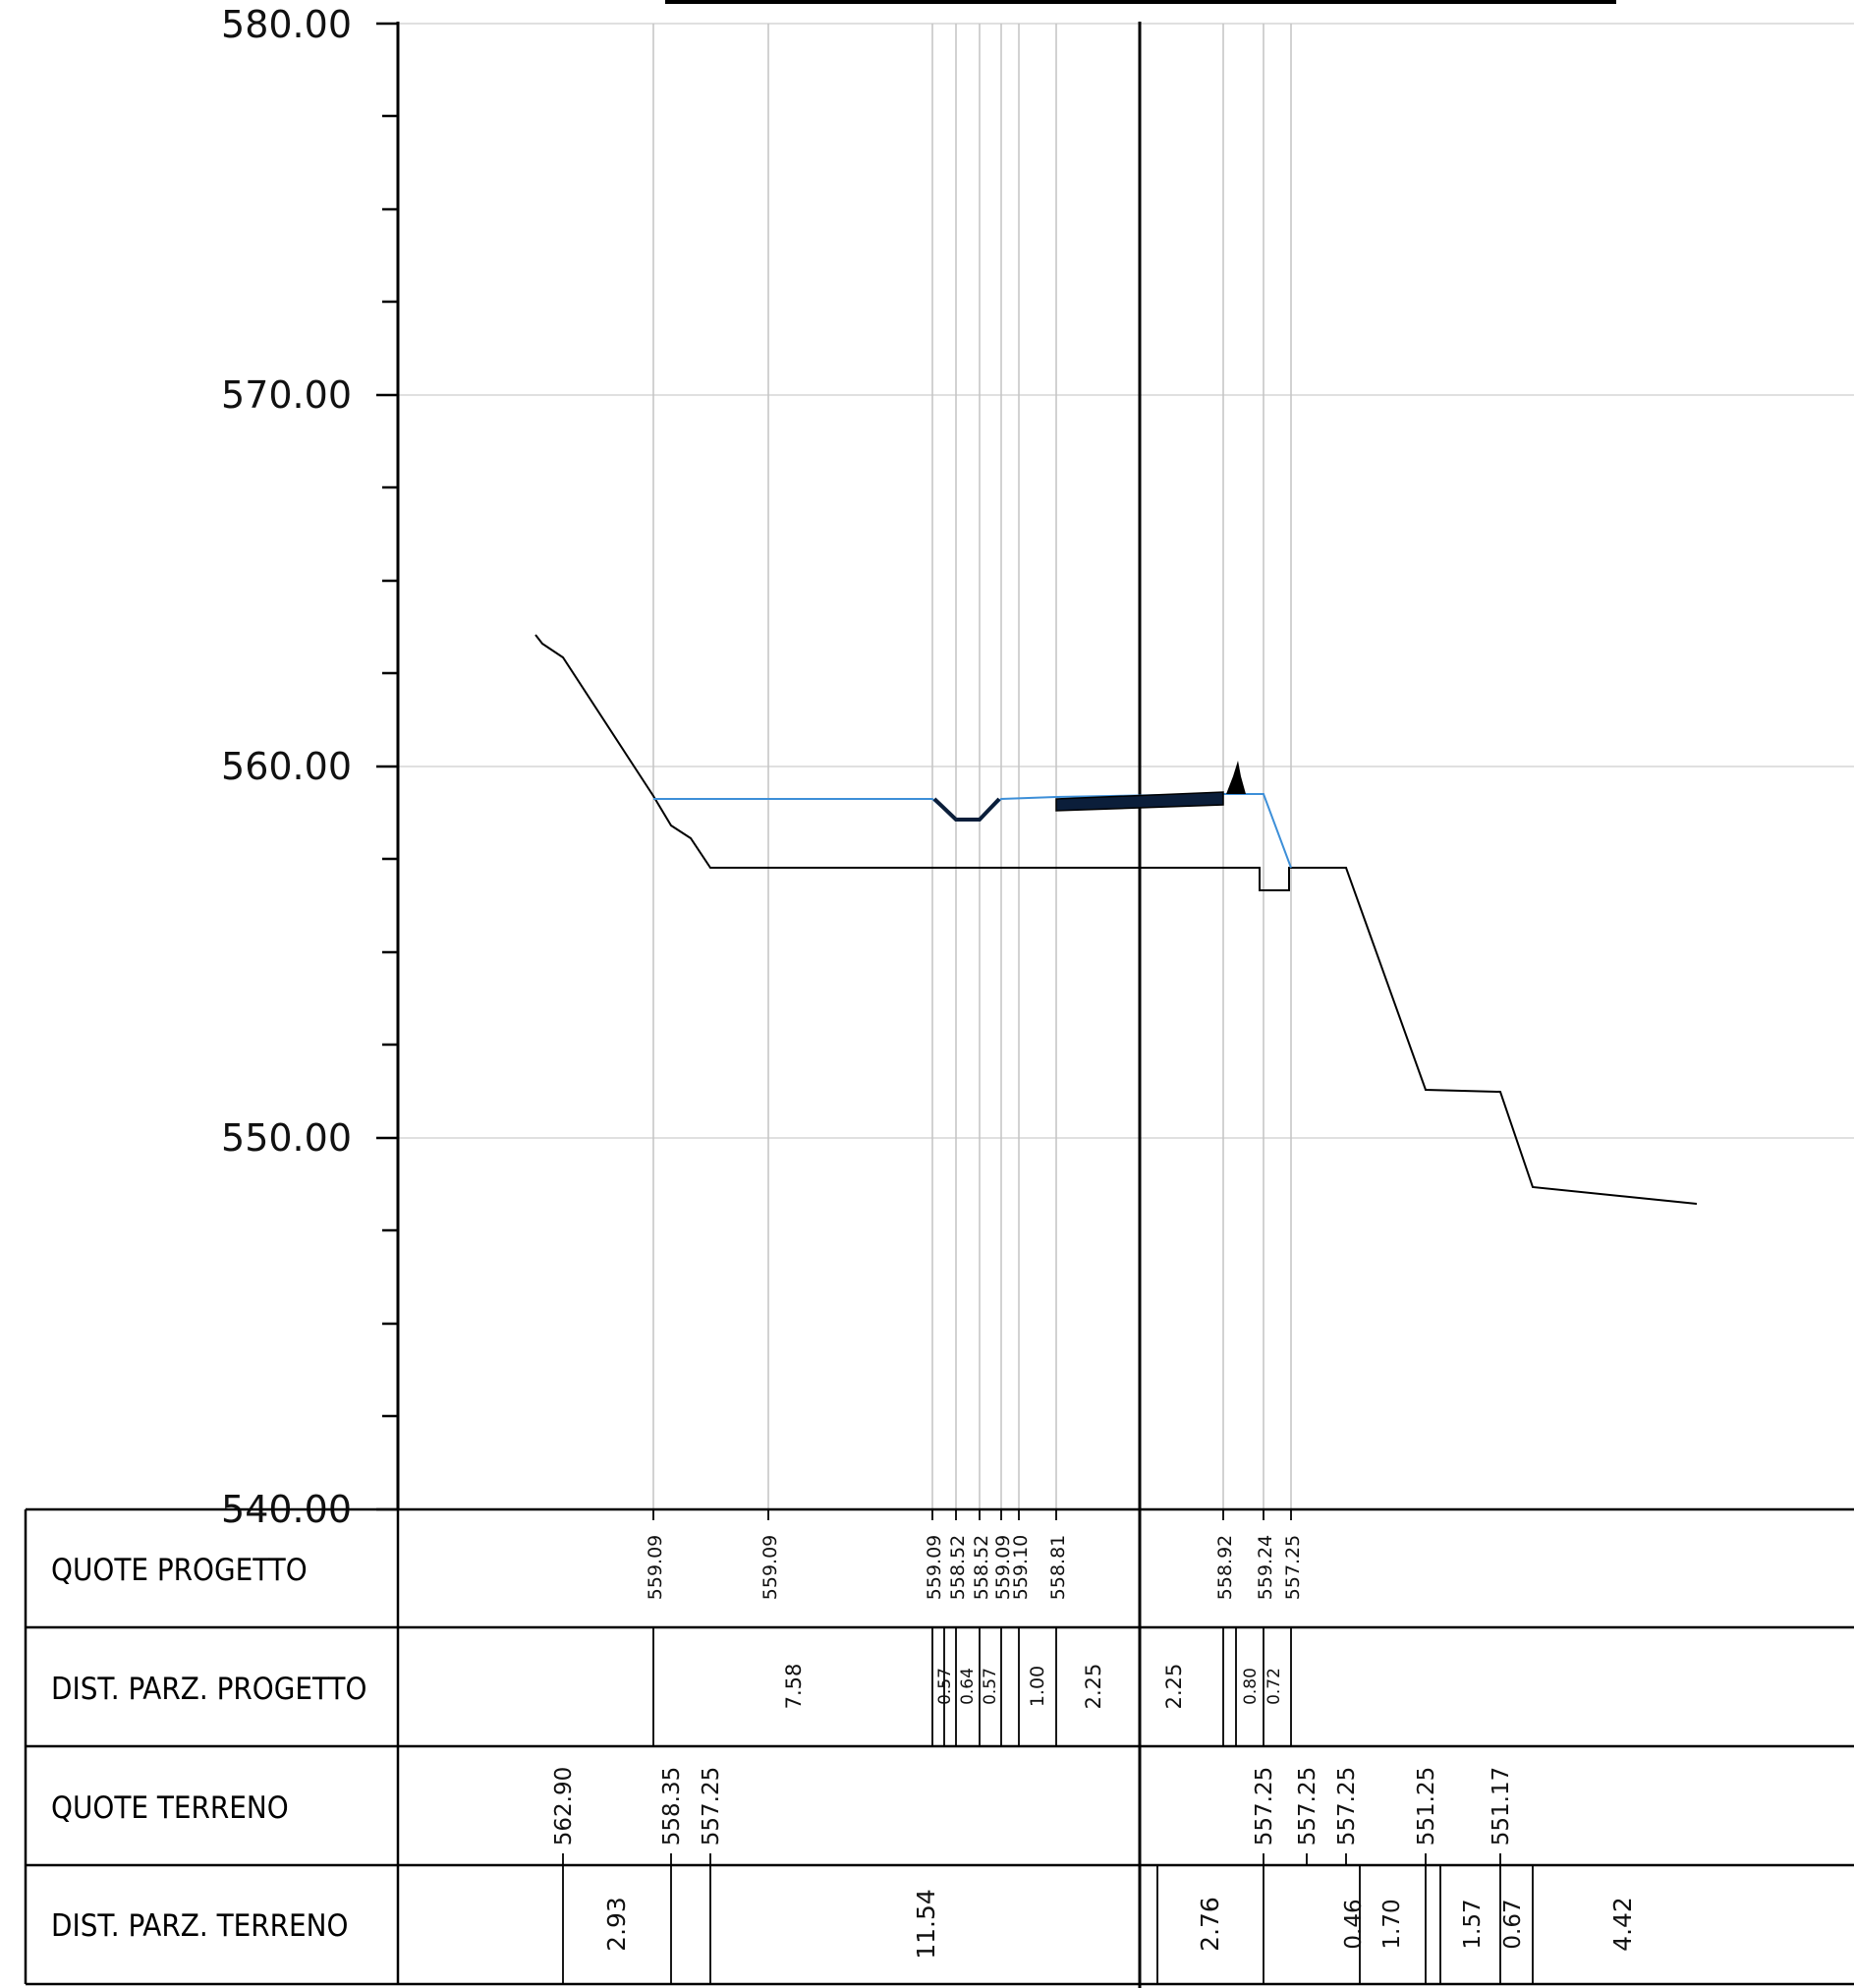 This screenshot has width=1854, height=1988. Describe the element at coordinates (617, 1925) in the screenshot. I see `dist-terreno-value: 2.93` at that location.